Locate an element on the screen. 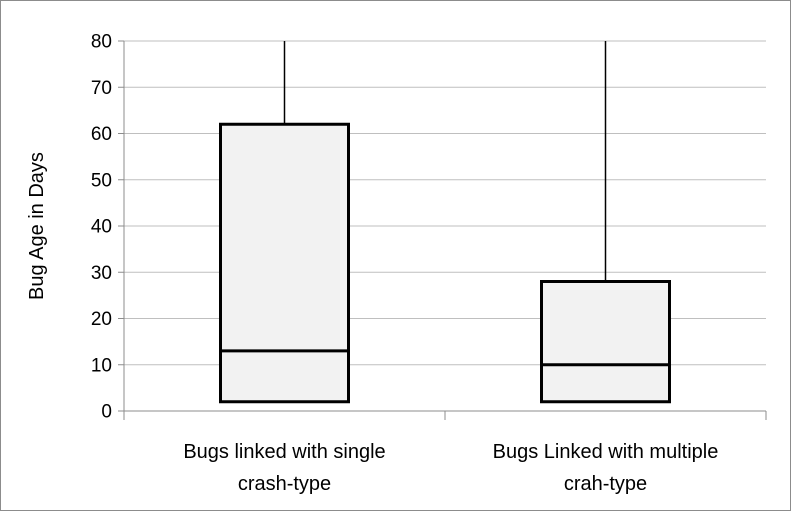 This screenshot has width=791, height=511. y-tick-label: 50 is located at coordinates (101, 180).